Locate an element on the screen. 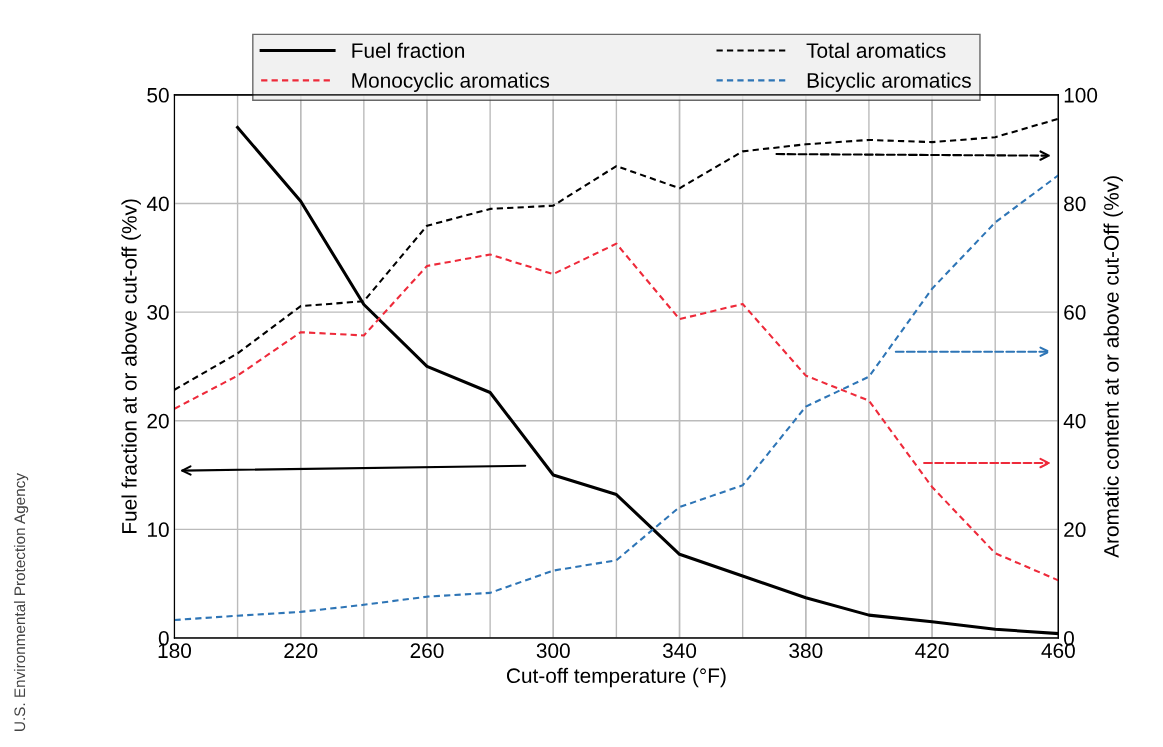 The width and height of the screenshot is (1163, 747). x-tick-label: 260 is located at coordinates (427, 651).